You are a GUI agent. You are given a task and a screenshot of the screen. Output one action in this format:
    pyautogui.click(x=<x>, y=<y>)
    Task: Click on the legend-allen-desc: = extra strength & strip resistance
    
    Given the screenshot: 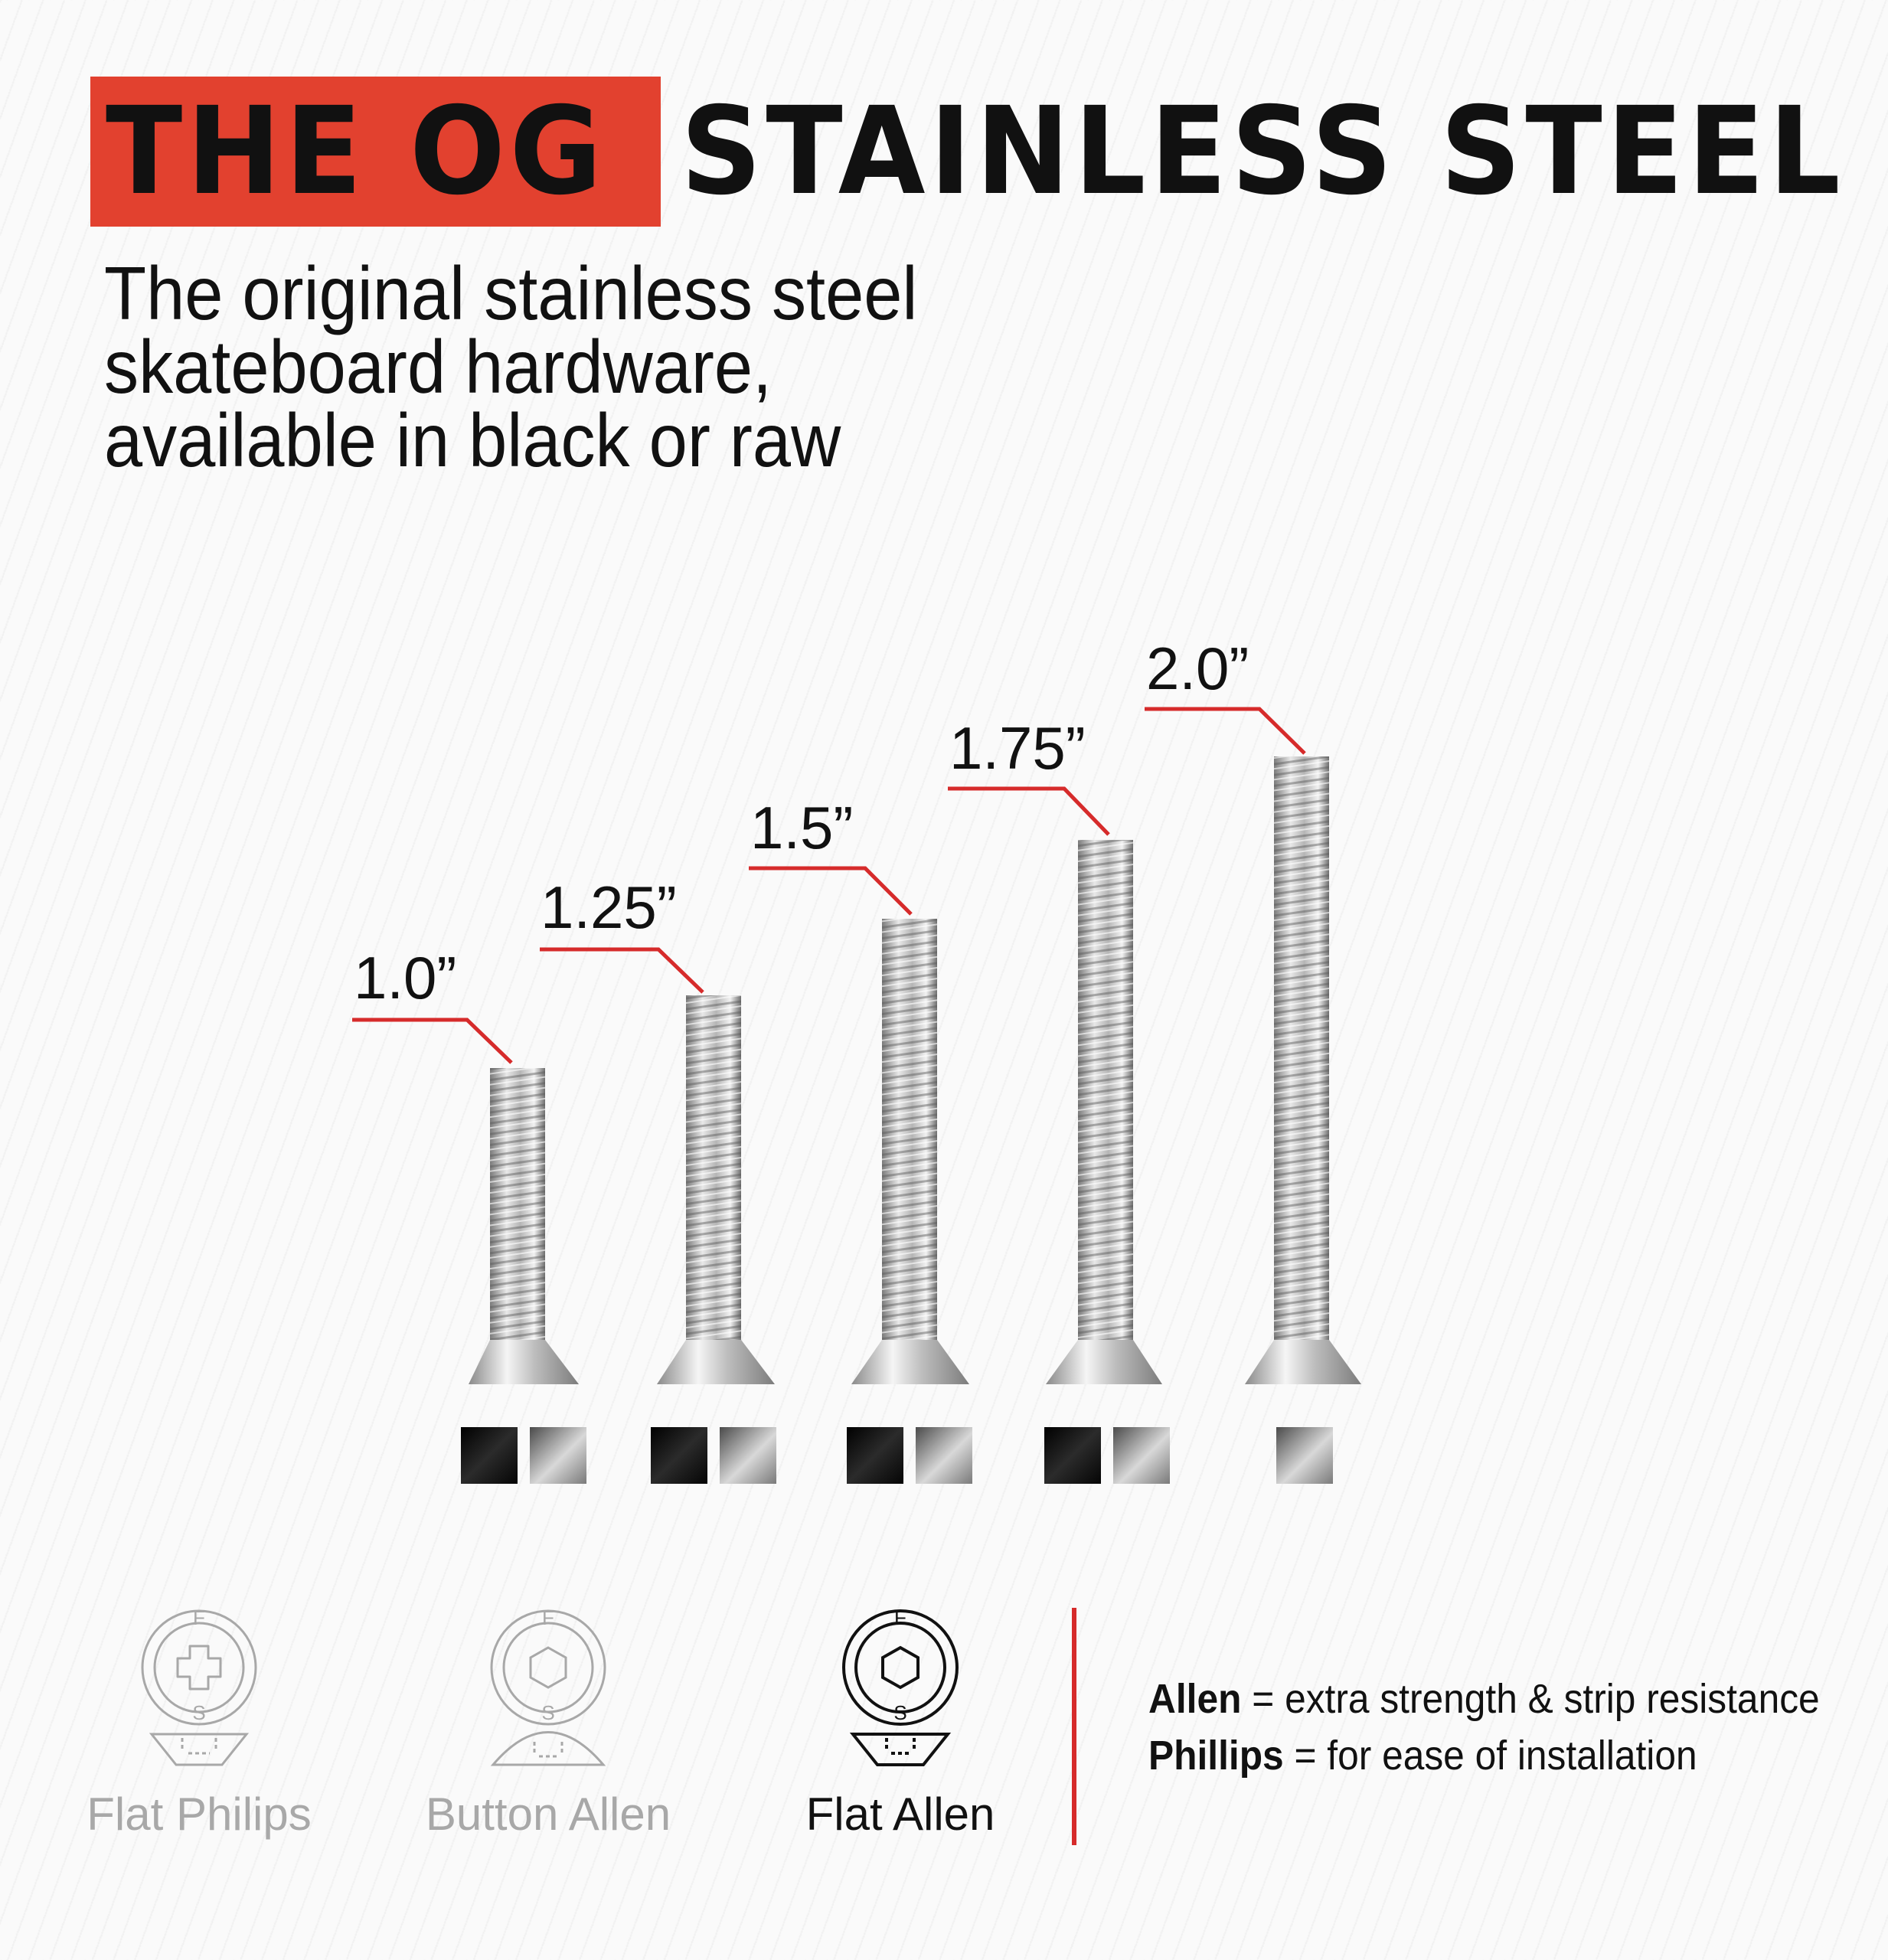 What is the action you would take?
    pyautogui.click(x=1530, y=1699)
    